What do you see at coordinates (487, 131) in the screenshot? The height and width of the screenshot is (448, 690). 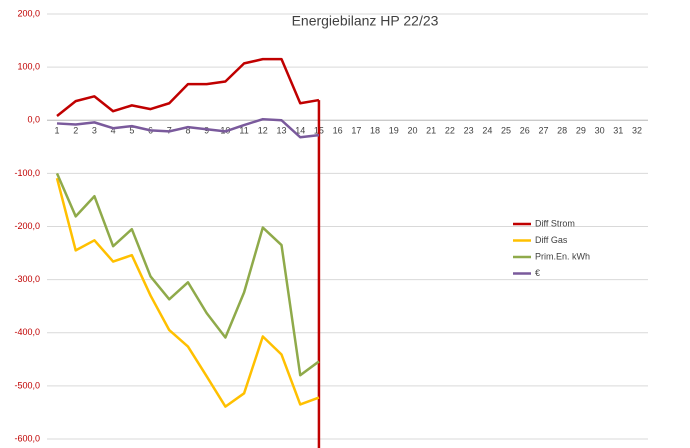 I see `x-tick-label: 24` at bounding box center [487, 131].